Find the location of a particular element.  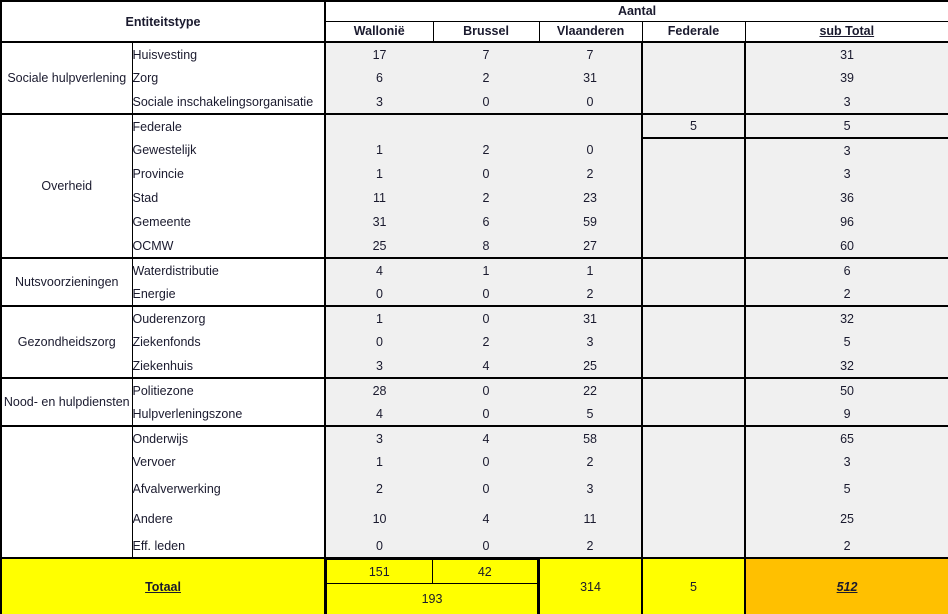

header-col-subtotal: sub Total is located at coordinates (846, 31).